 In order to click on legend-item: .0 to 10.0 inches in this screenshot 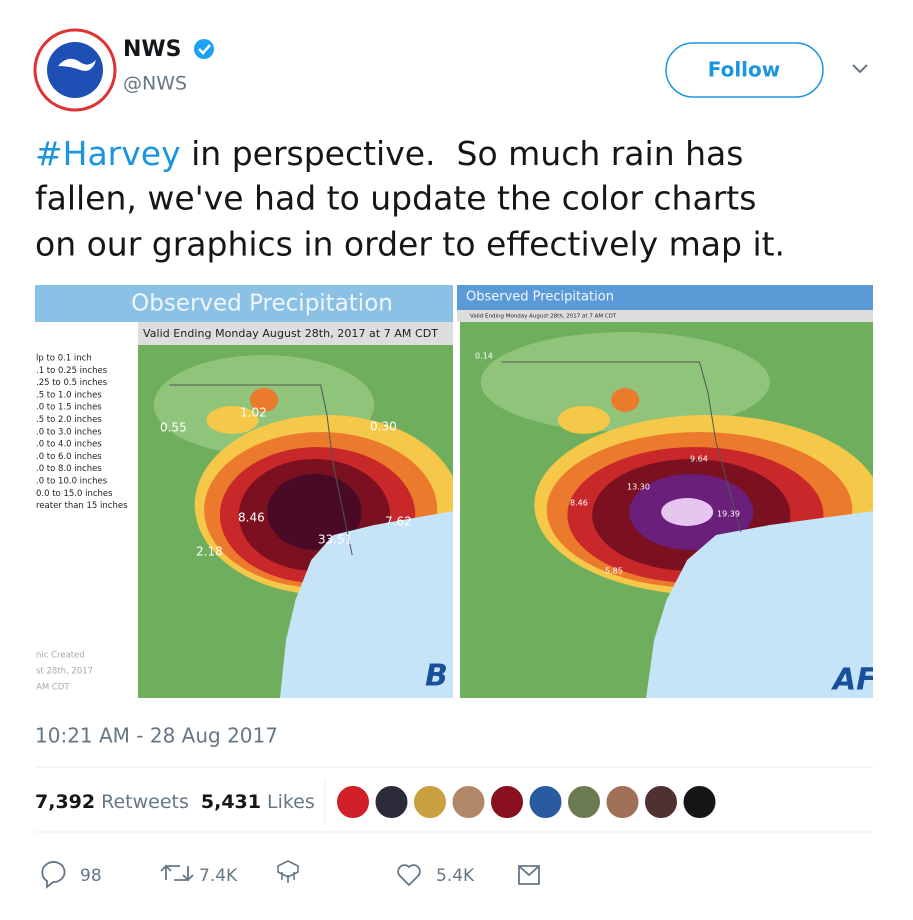, I will do `click(72, 482)`.